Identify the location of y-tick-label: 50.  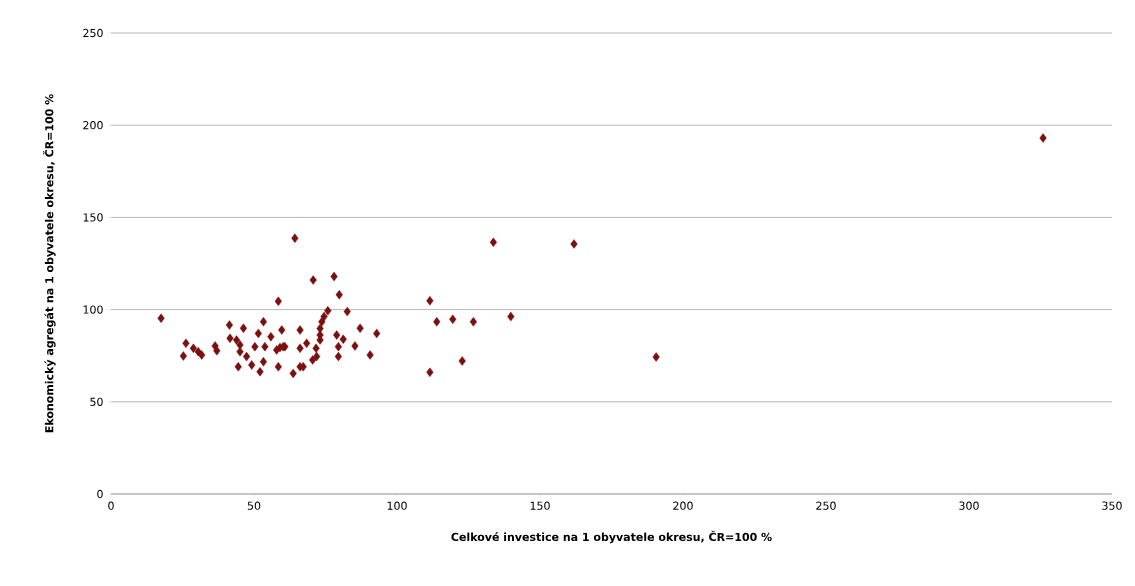
(96, 401).